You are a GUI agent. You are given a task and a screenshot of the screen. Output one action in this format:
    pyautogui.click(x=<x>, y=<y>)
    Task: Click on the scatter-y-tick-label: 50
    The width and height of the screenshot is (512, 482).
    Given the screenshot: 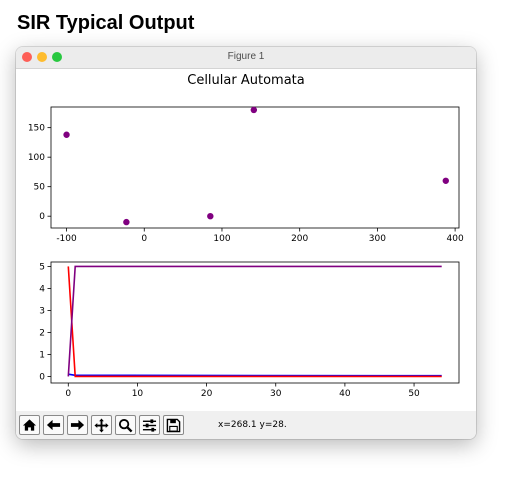 What is the action you would take?
    pyautogui.click(x=40, y=188)
    